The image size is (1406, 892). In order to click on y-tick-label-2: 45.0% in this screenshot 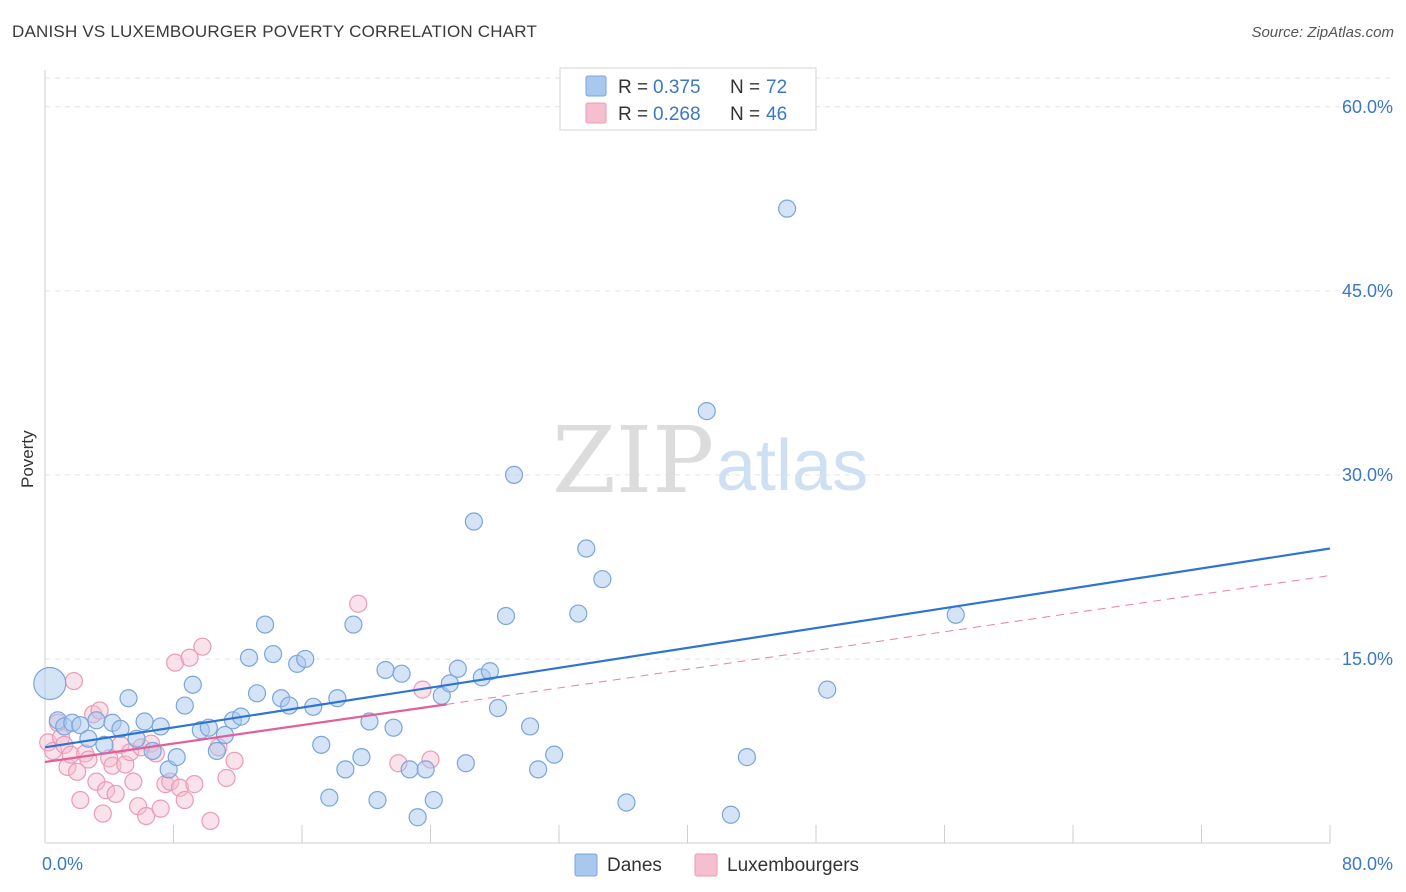, I will do `click(1367, 291)`.